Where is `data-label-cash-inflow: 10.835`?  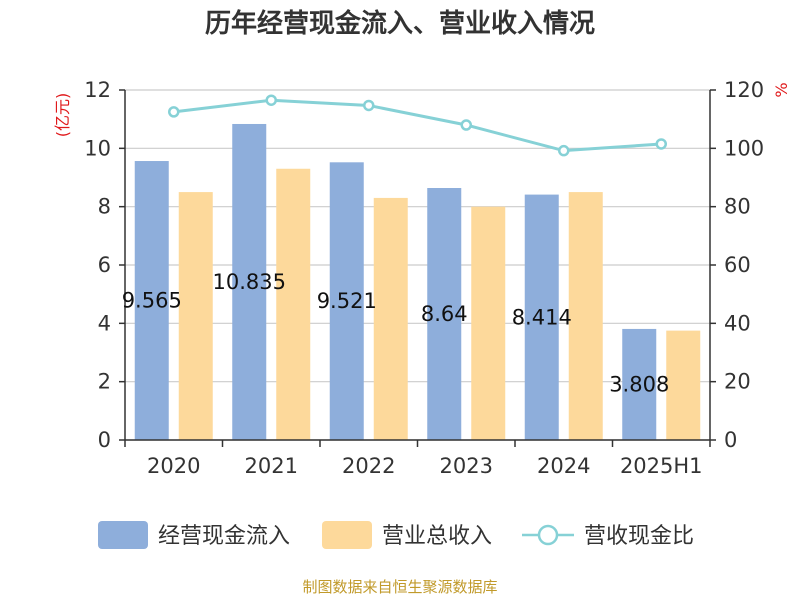
data-label-cash-inflow: 10.835 is located at coordinates (249, 282).